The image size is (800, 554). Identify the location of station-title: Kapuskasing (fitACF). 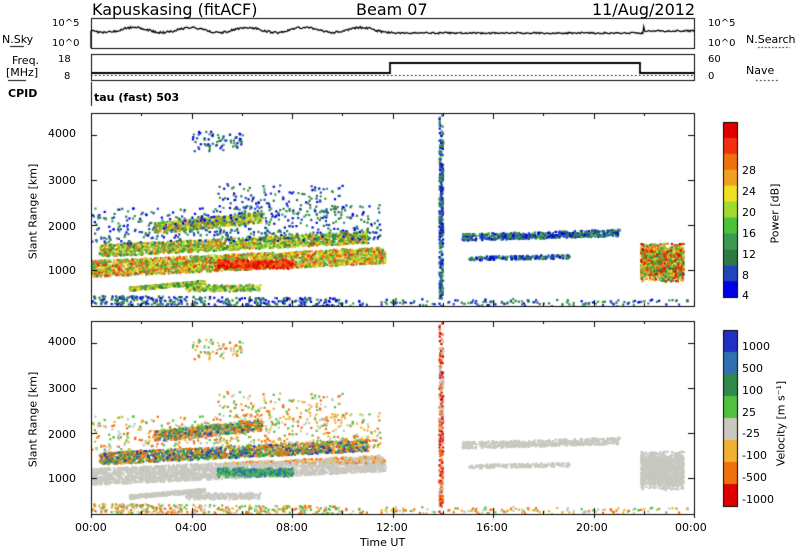
(175, 9).